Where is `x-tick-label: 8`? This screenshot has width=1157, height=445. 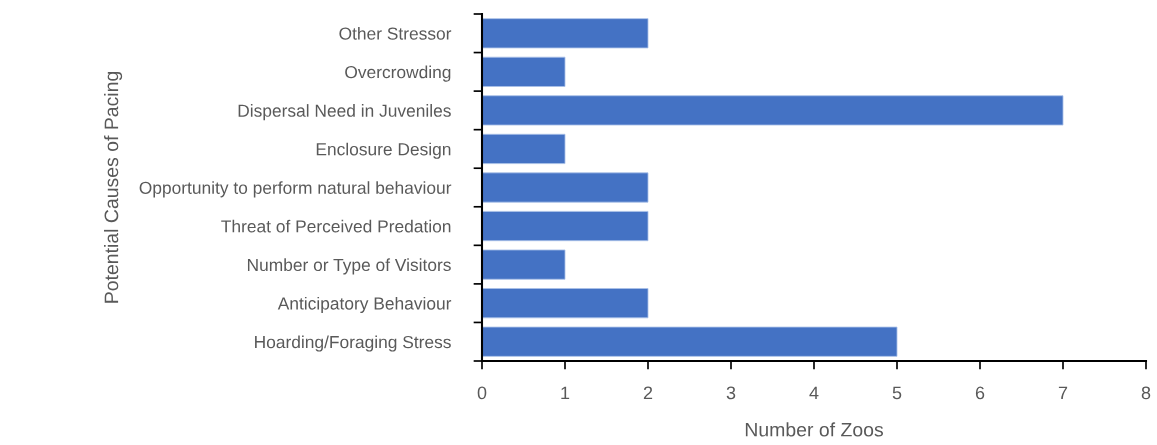
x-tick-label: 8 is located at coordinates (1146, 393).